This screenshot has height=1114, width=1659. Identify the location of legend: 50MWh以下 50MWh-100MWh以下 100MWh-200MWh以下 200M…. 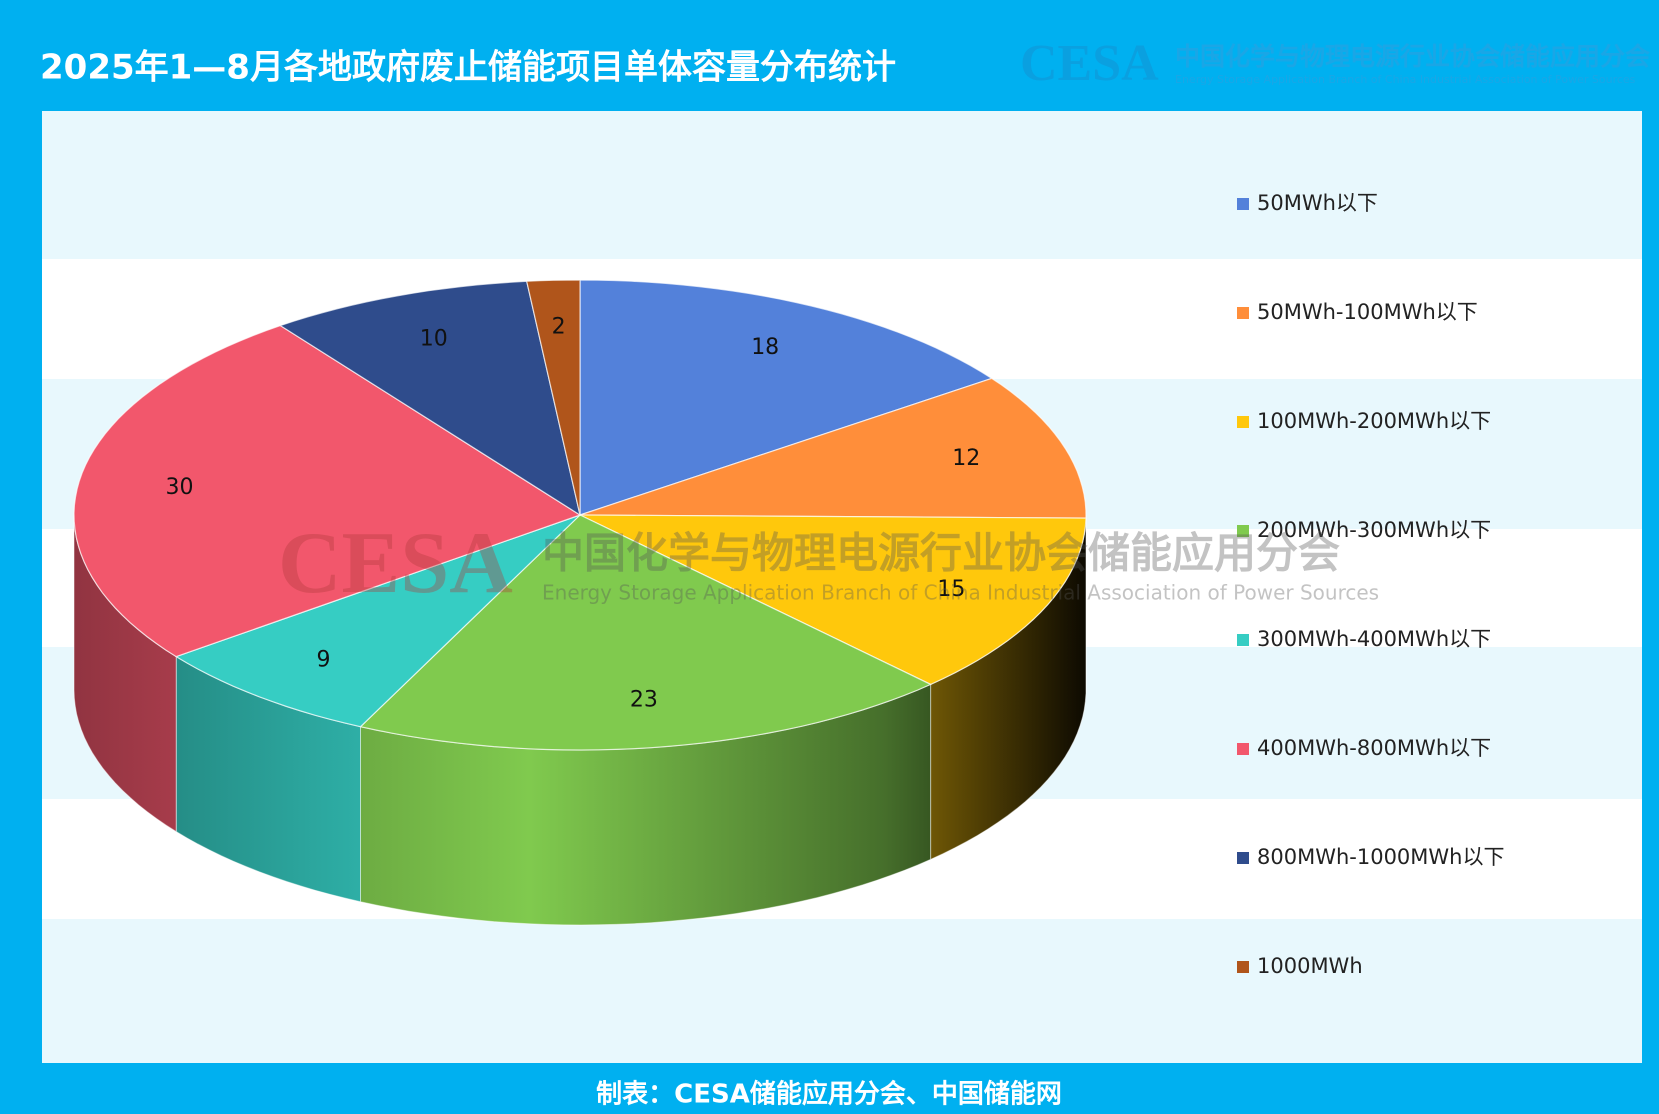
(1371, 584).